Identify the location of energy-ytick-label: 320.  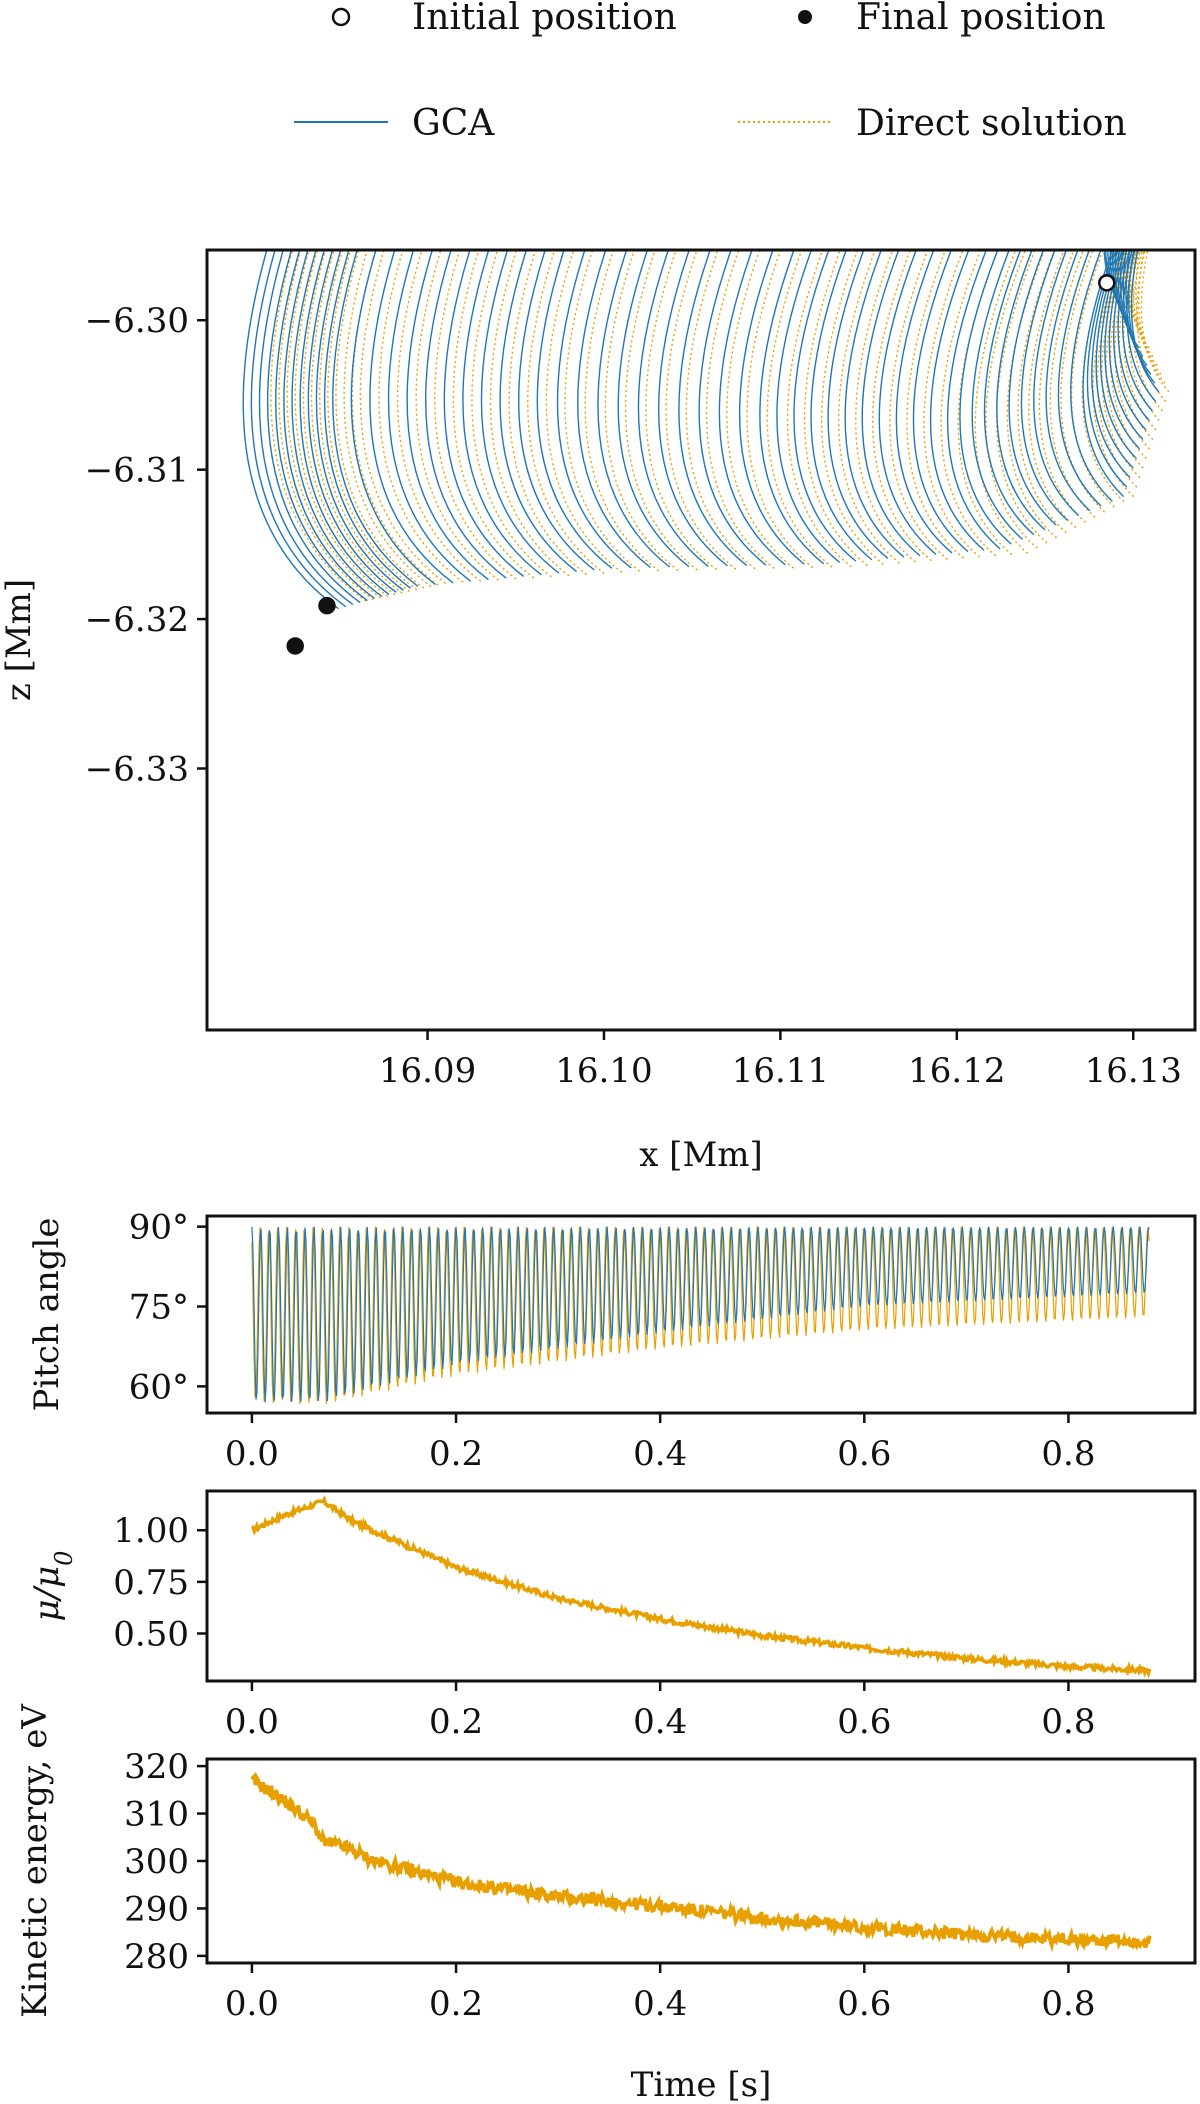
(156, 1767).